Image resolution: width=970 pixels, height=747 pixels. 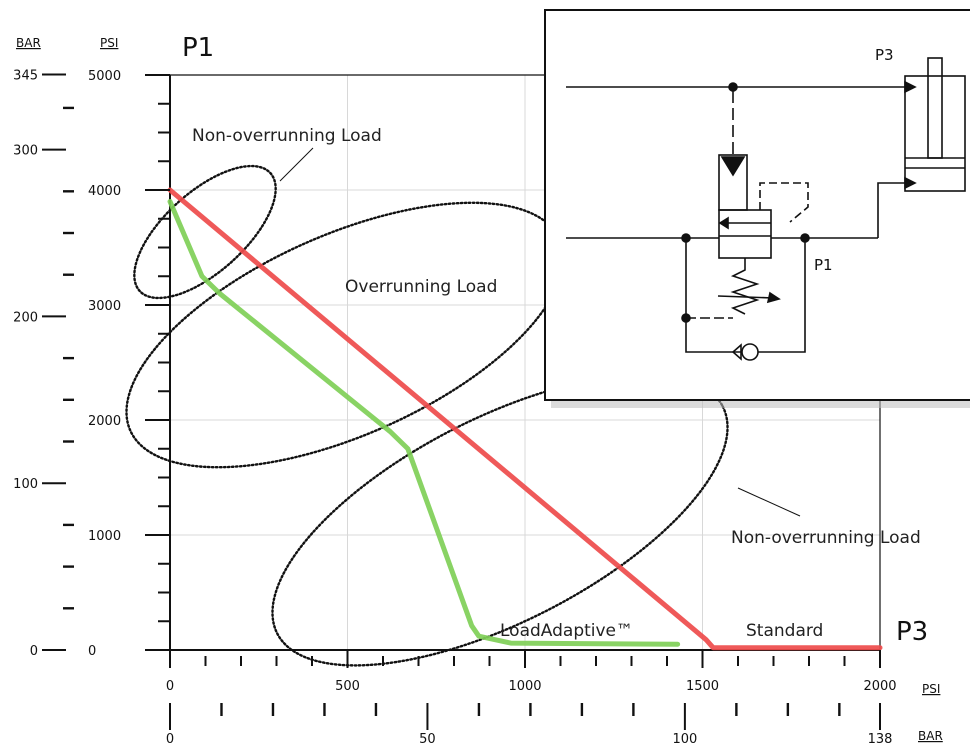 What do you see at coordinates (702, 686) in the screenshot?
I see `x-psi-tick-label: 1500` at bounding box center [702, 686].